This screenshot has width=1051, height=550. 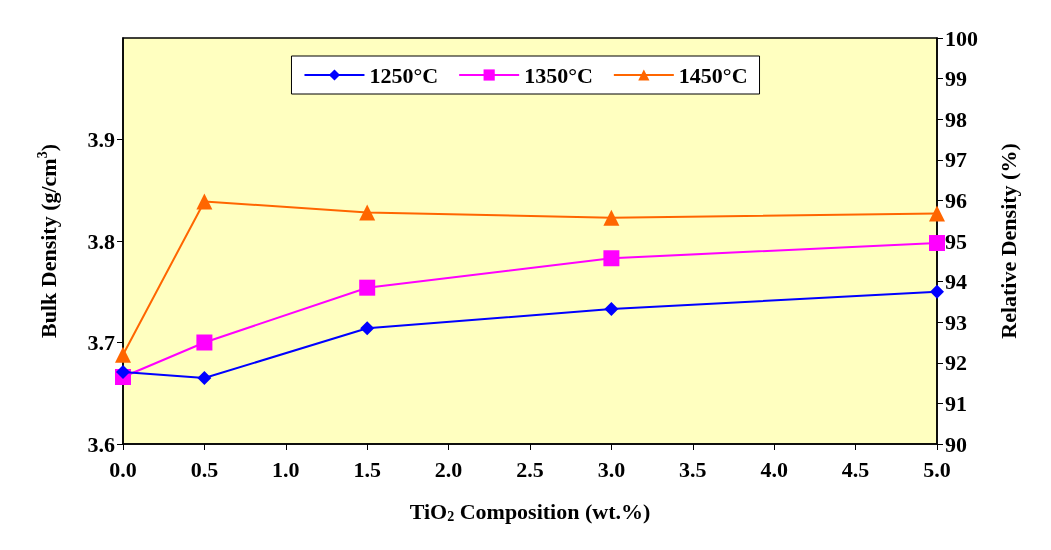 What do you see at coordinates (956, 363) in the screenshot?
I see `y2-tick-label: 92` at bounding box center [956, 363].